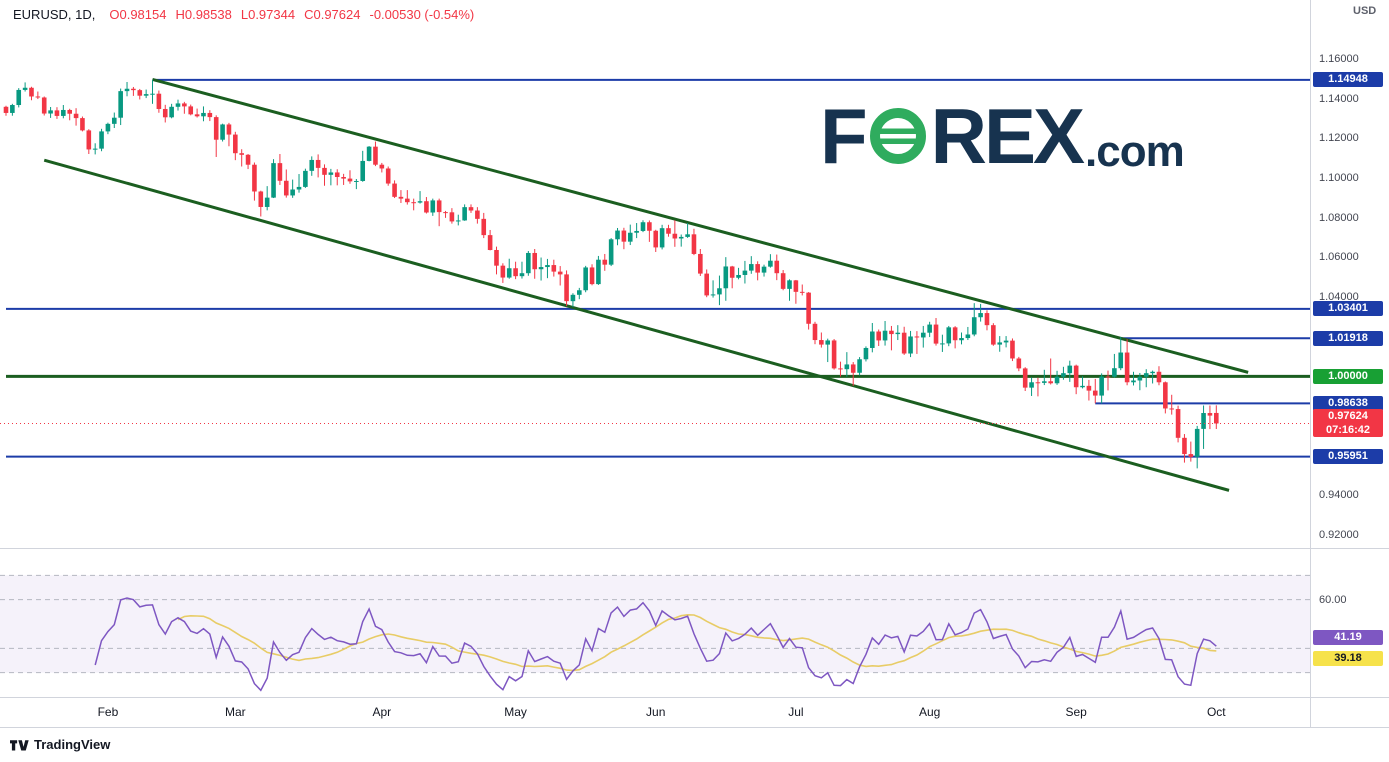 The height and width of the screenshot is (762, 1389). Describe the element at coordinates (1348, 376) in the screenshot. I see `price-level-badge: 1.00000` at that location.